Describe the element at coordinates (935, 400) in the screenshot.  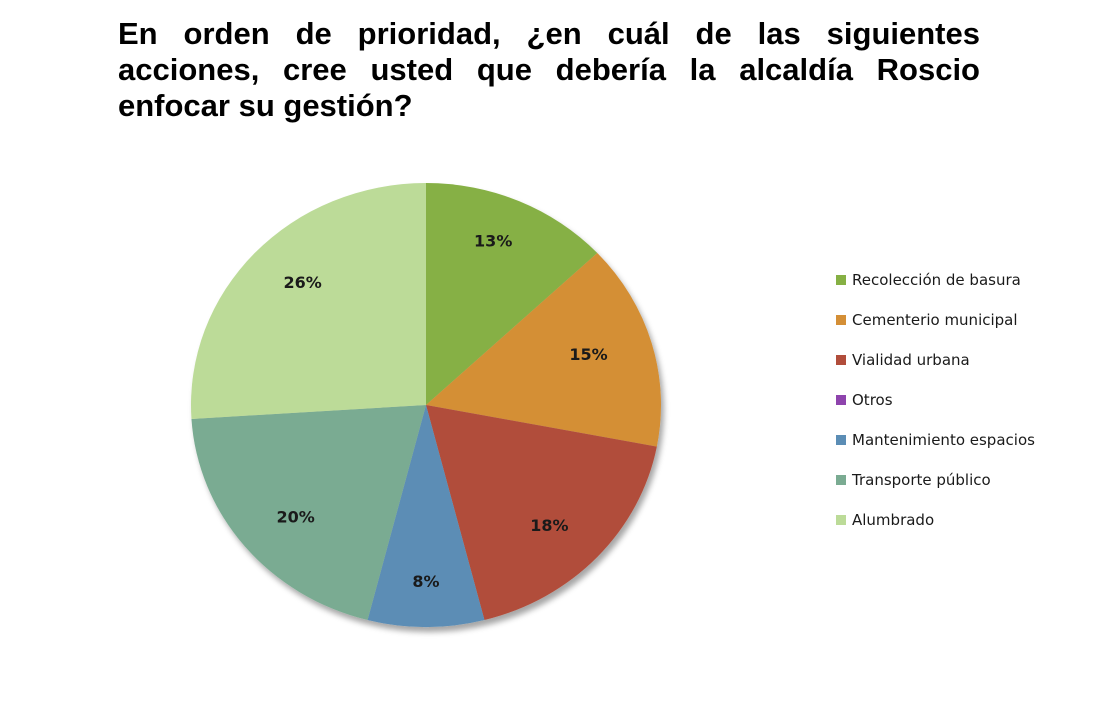
I see `legend-item: Otros` at that location.